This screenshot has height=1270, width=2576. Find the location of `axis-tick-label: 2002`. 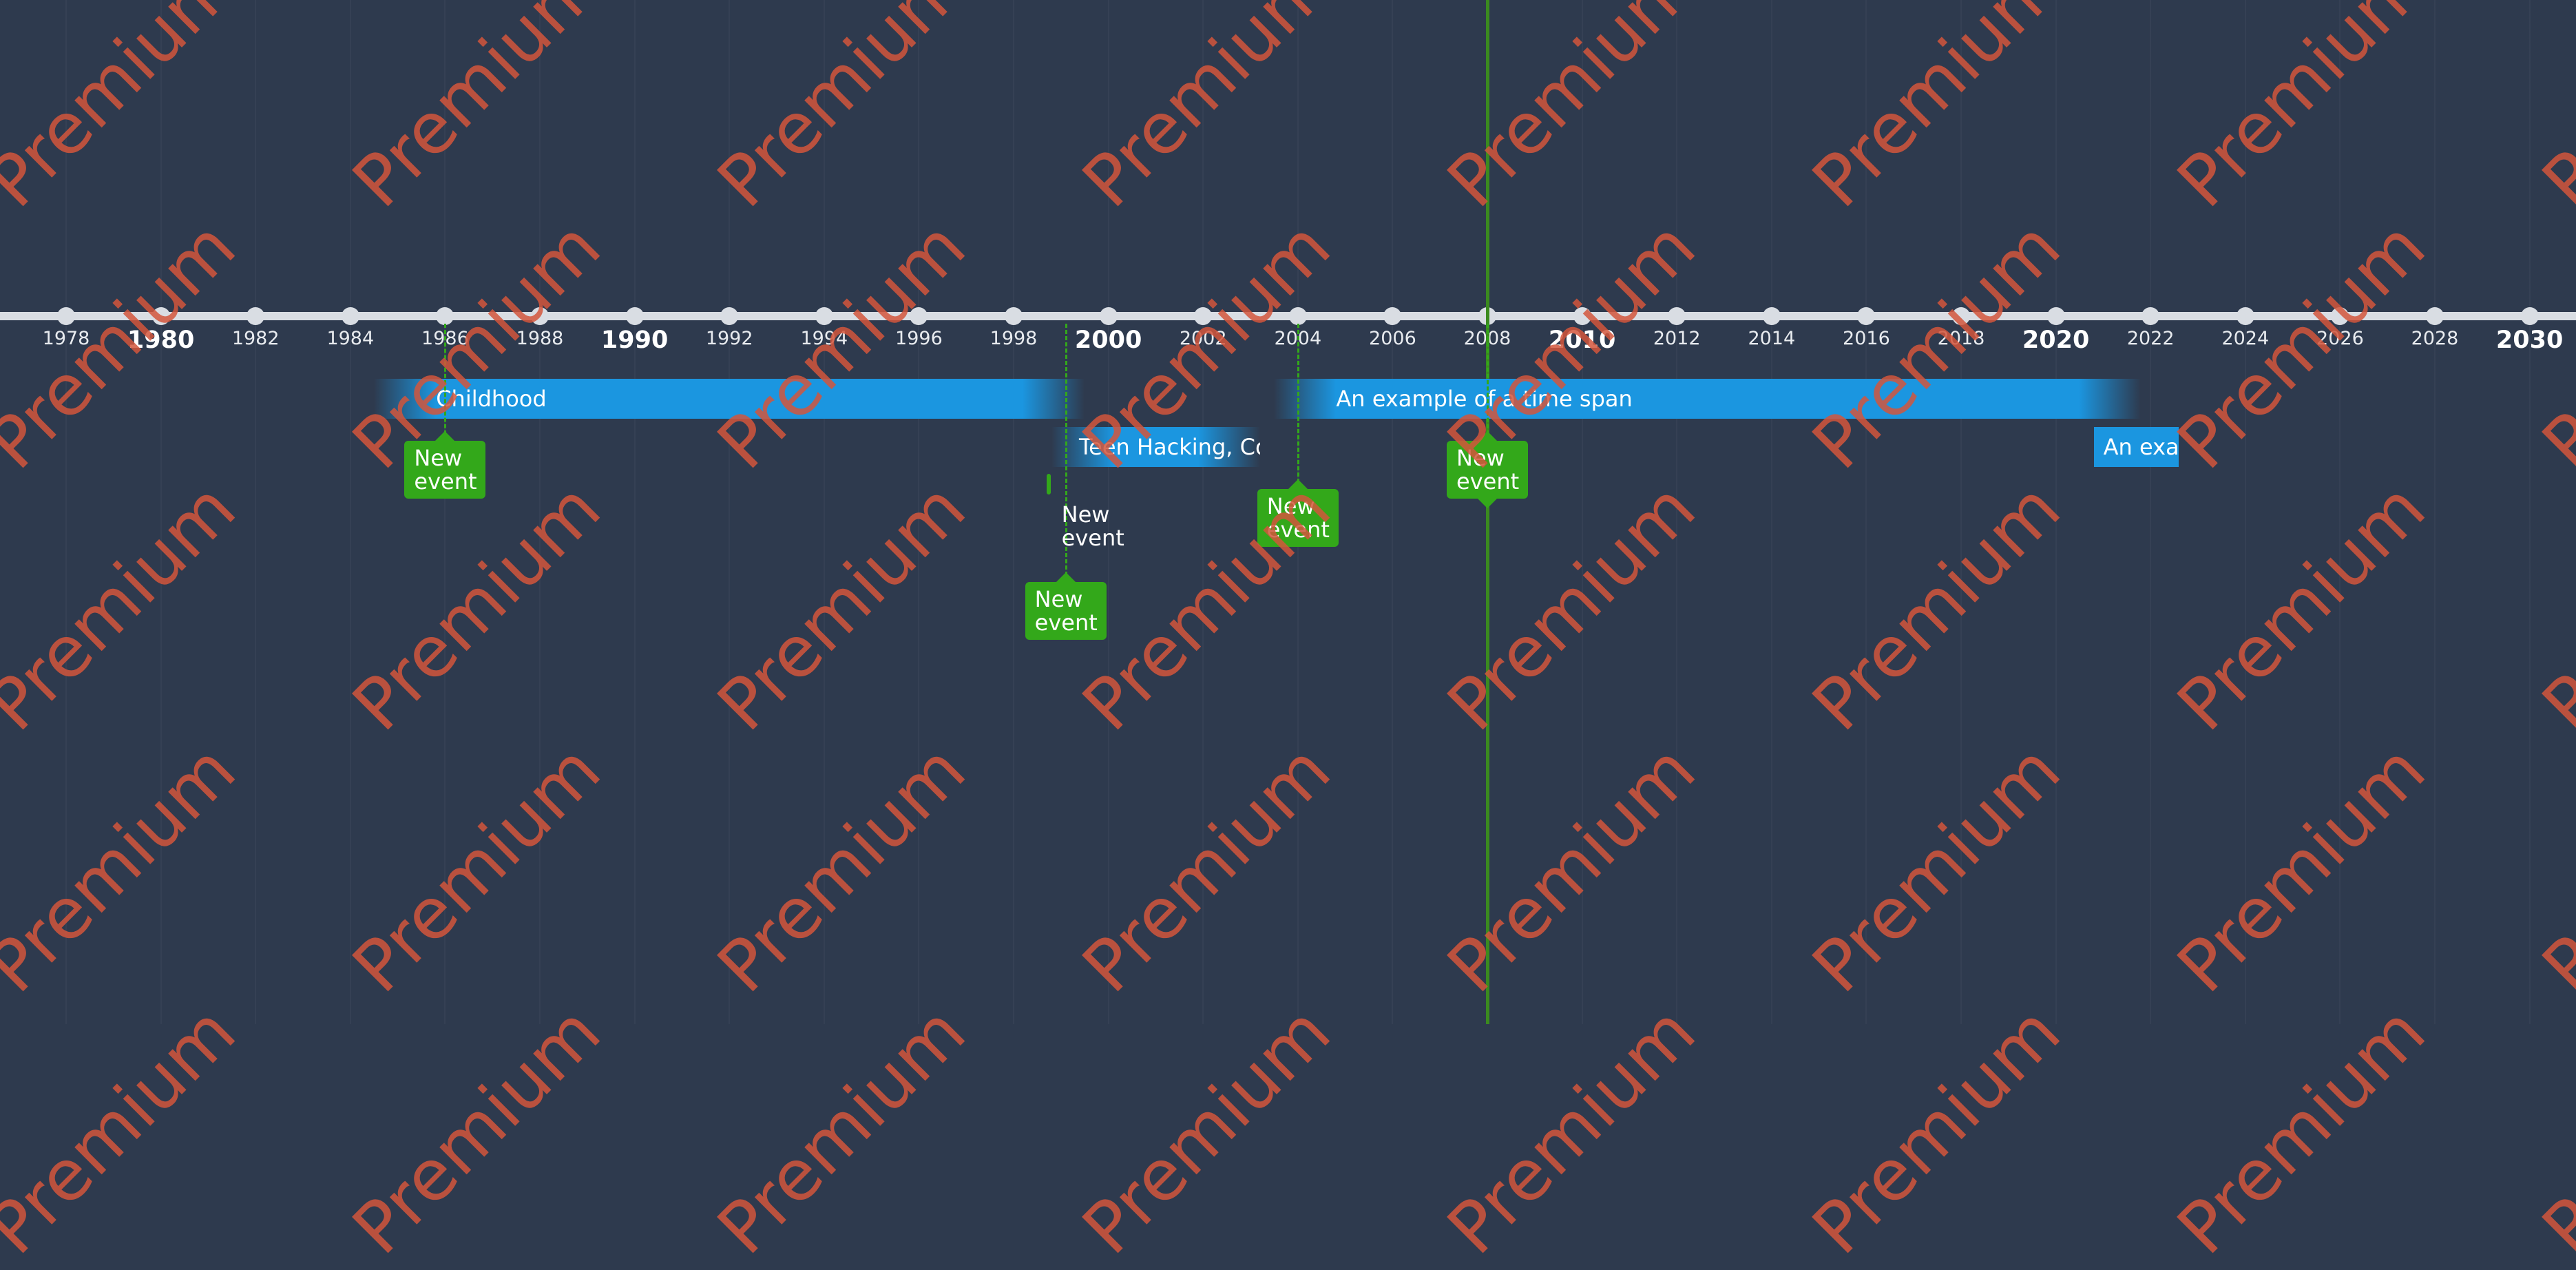

axis-tick-label: 2002 is located at coordinates (1203, 338).